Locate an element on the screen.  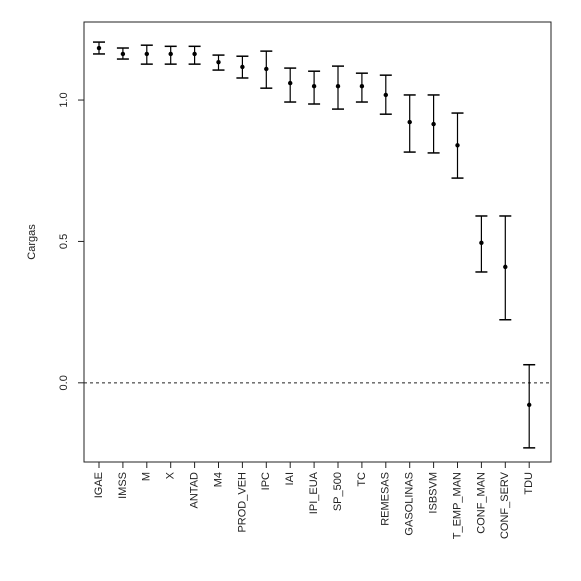
x-tick-label: IAI is located at coordinates (290, 478).